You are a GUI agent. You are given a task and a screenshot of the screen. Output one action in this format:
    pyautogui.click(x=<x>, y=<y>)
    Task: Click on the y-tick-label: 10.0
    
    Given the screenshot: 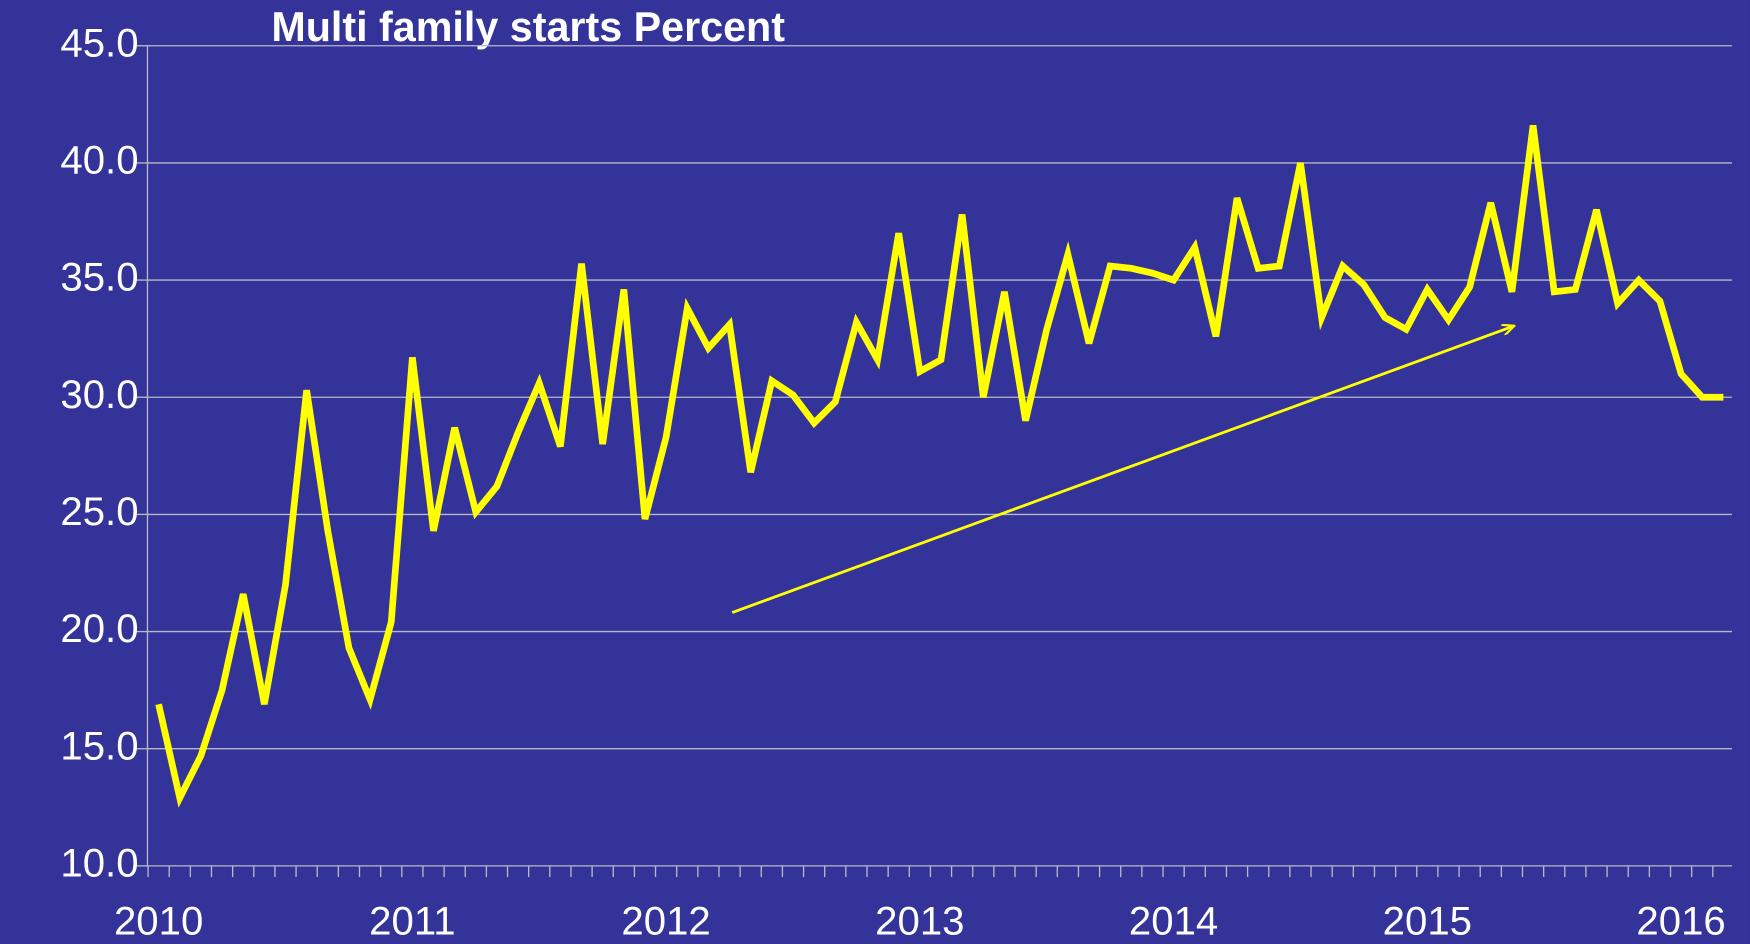 What is the action you would take?
    pyautogui.click(x=99, y=863)
    